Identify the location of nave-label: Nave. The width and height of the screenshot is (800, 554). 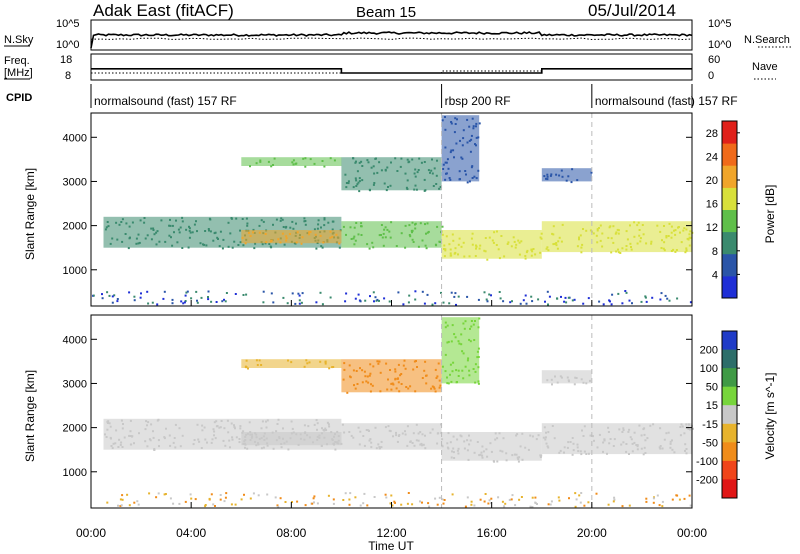
(765, 67).